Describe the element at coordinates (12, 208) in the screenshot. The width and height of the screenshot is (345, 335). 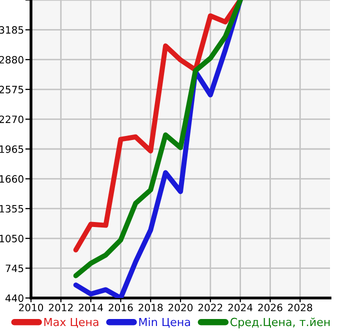
I see `y-tick-label: 1355` at that location.